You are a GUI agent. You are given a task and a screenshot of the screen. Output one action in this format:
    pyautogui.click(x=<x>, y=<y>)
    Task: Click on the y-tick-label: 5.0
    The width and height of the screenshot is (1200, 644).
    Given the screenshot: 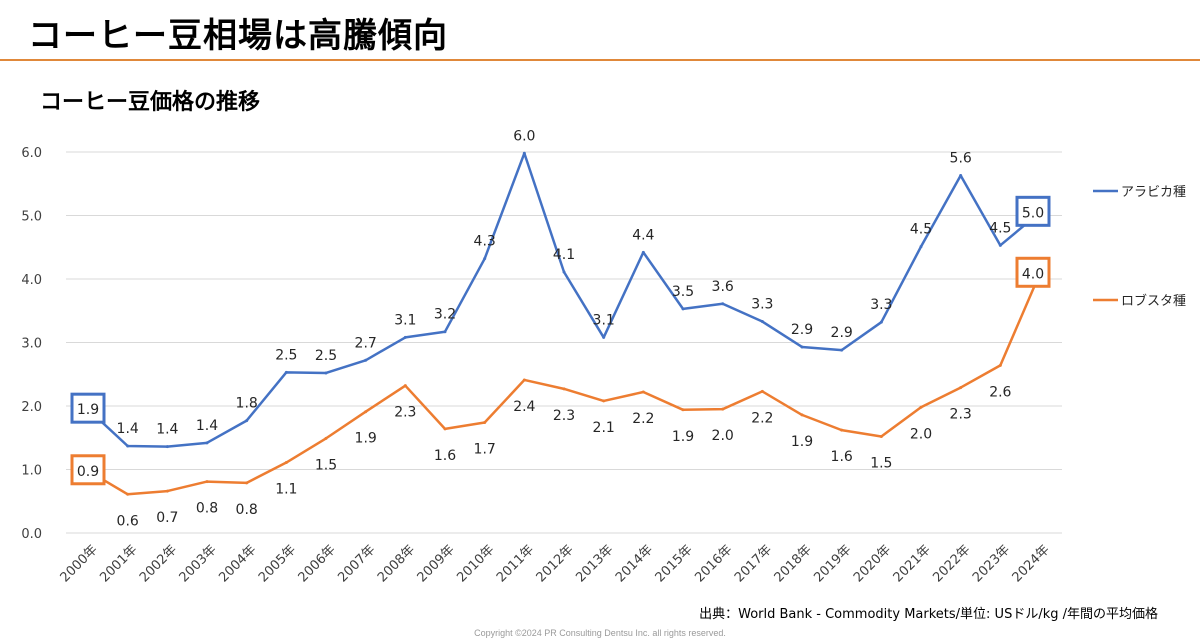 What is the action you would take?
    pyautogui.click(x=31, y=217)
    